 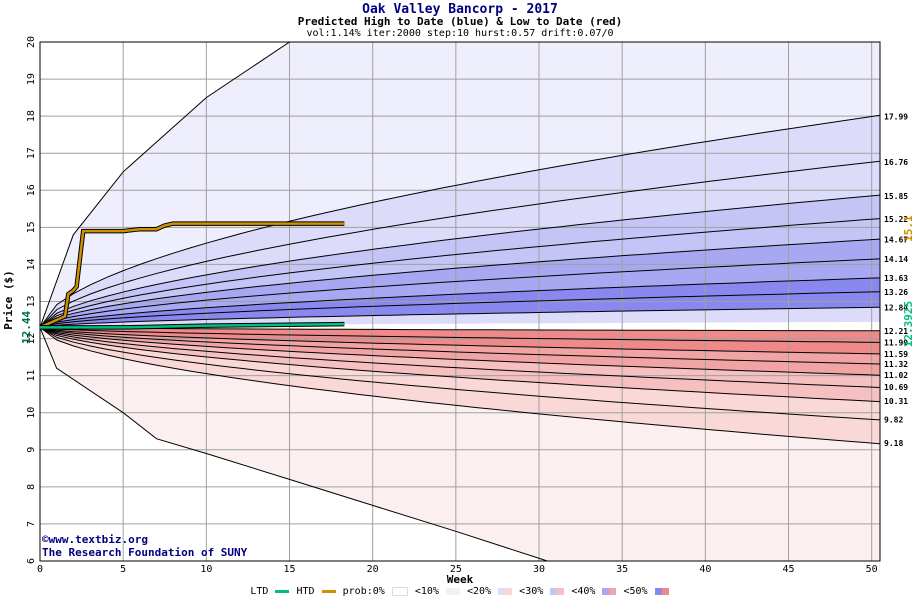 What do you see at coordinates (539, 569) in the screenshot?
I see `x-tick-label-6: 30` at bounding box center [539, 569].